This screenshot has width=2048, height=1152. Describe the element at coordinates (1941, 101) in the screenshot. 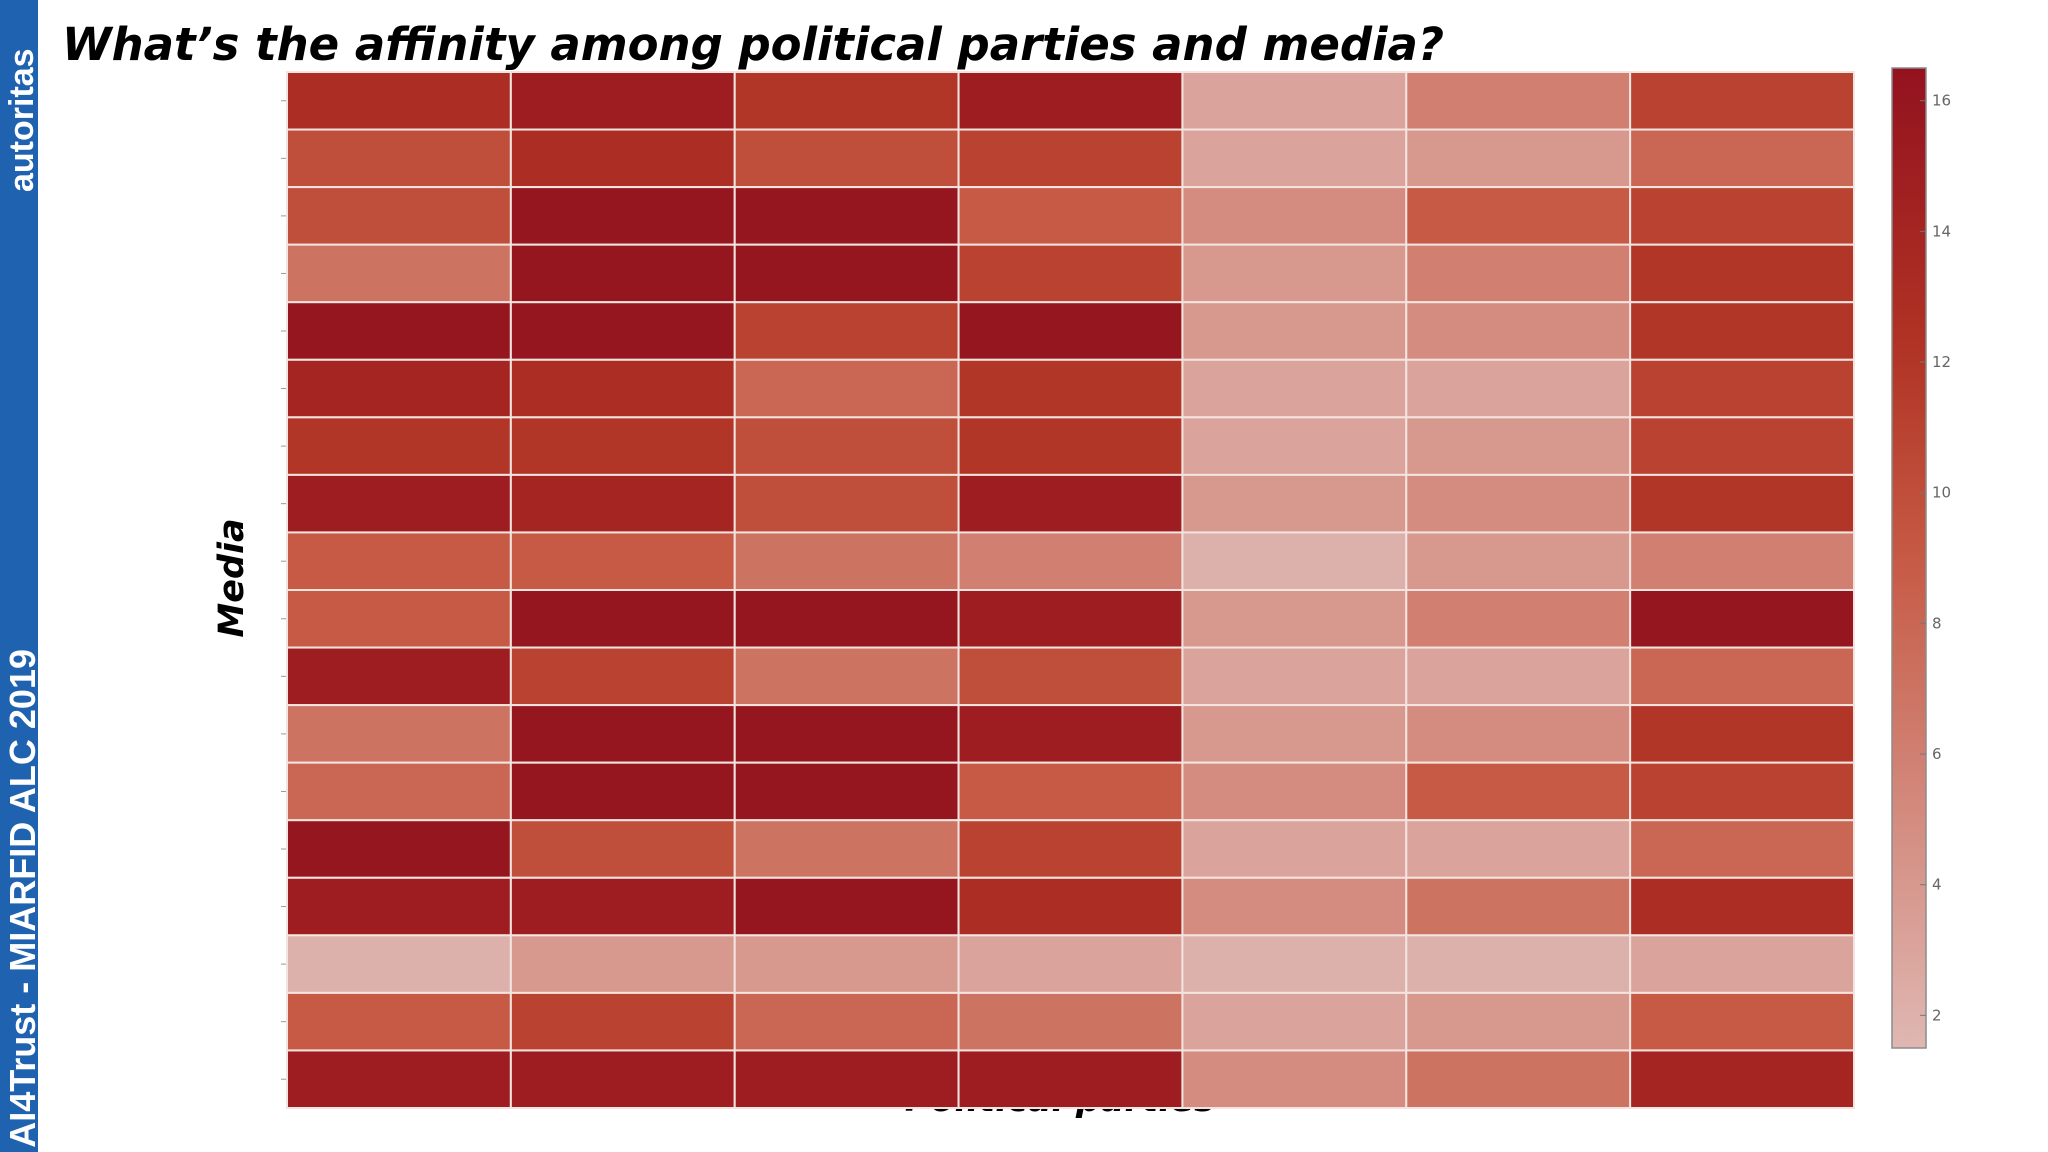

I see `colorbar-tick-label: 16` at that location.